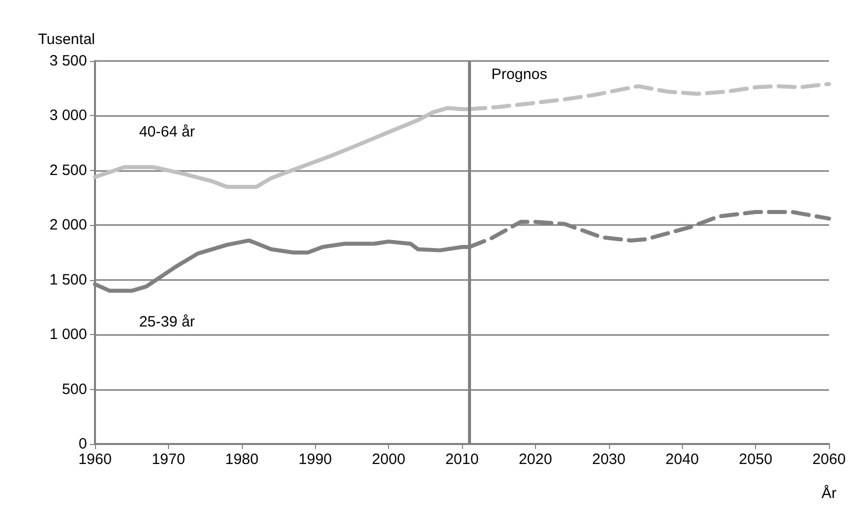  What do you see at coordinates (519, 74) in the screenshot?
I see `ref-line-label: Prognos` at bounding box center [519, 74].